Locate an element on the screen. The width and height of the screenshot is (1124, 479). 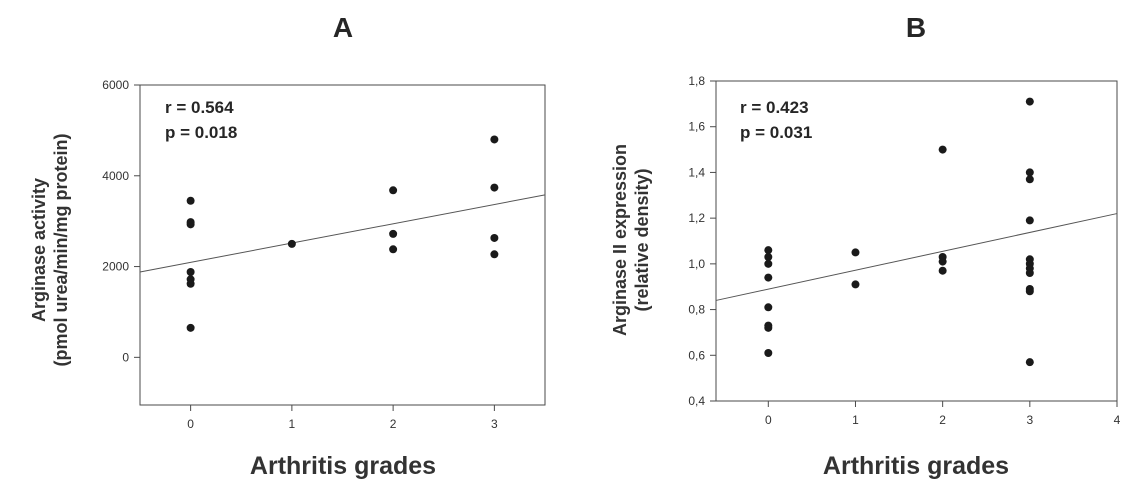
panel-a-xlabel: Arthritis grades is located at coordinates (343, 465).